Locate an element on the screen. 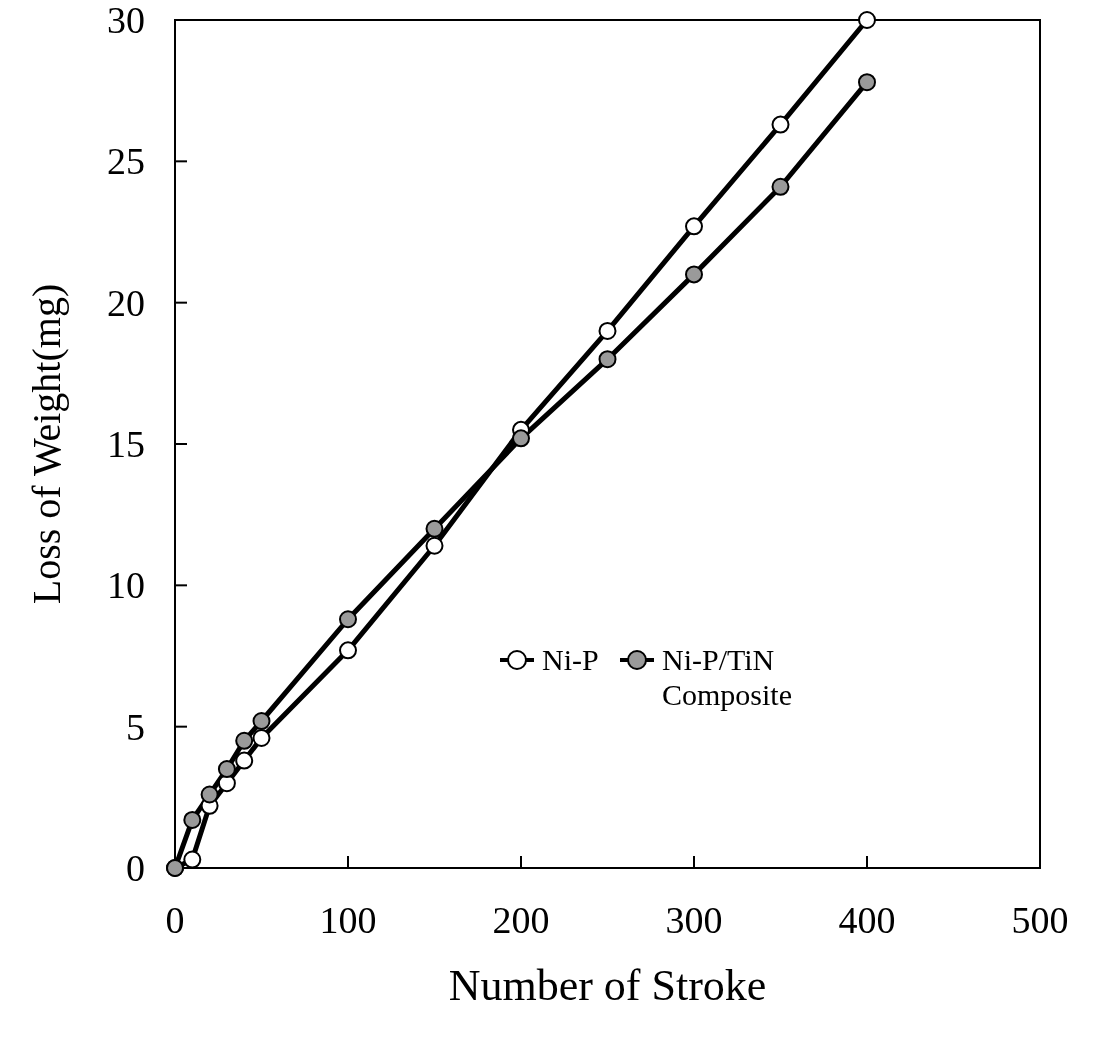 The width and height of the screenshot is (1105, 1043). y-tick-label: 15 is located at coordinates (126, 444).